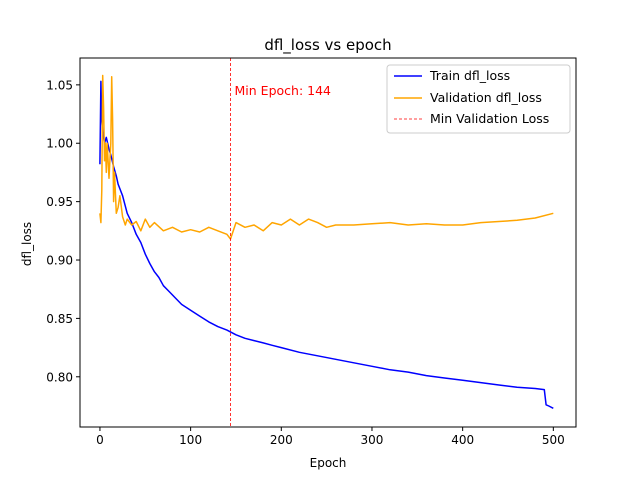 This screenshot has height=480, width=640. I want to click on min-epoch-annotation: Min Epoch: 144, so click(283, 90).